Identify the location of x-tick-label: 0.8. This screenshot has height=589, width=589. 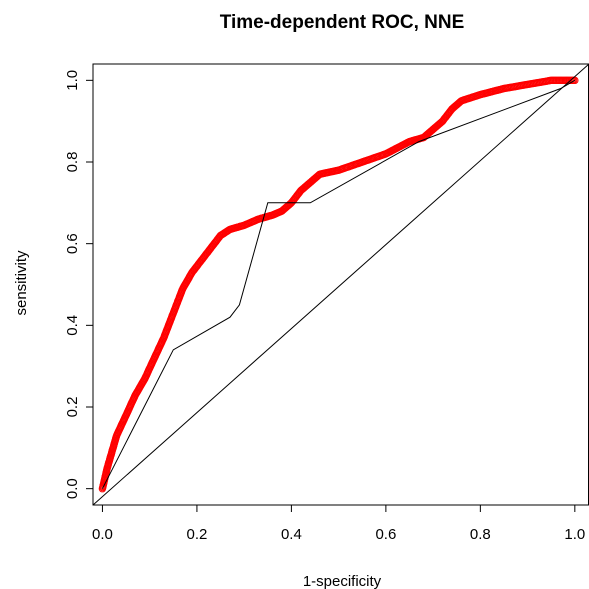
(480, 534).